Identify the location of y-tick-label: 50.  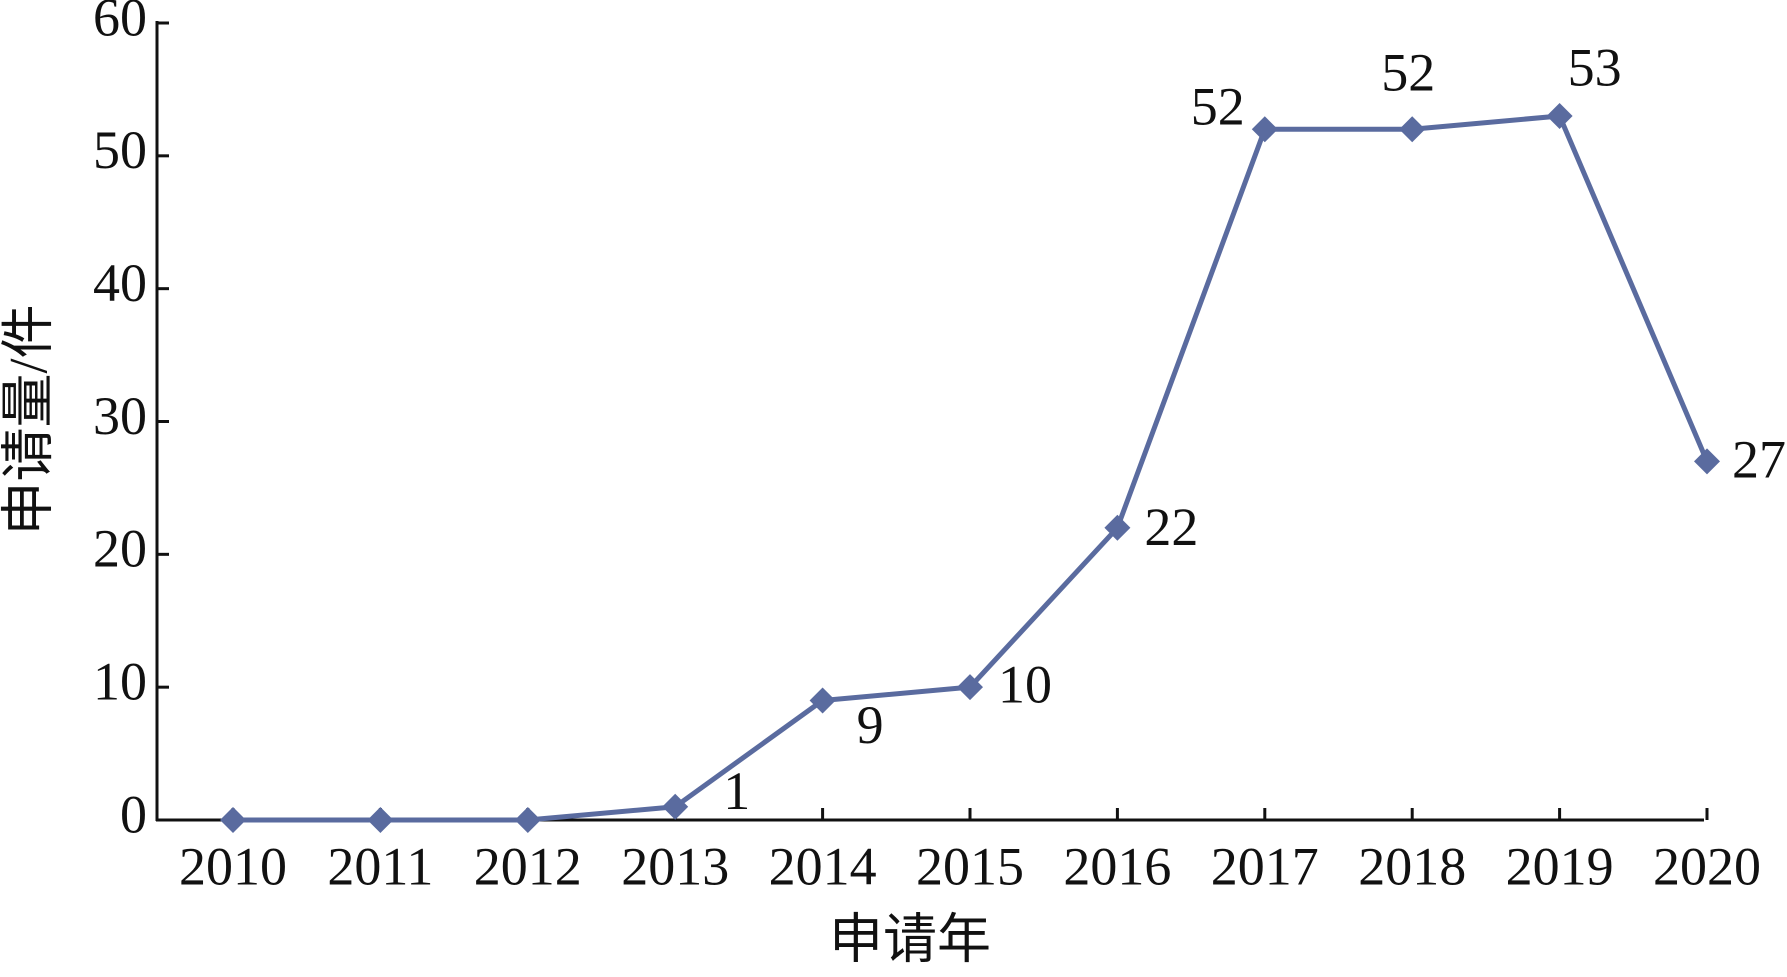
(120, 150).